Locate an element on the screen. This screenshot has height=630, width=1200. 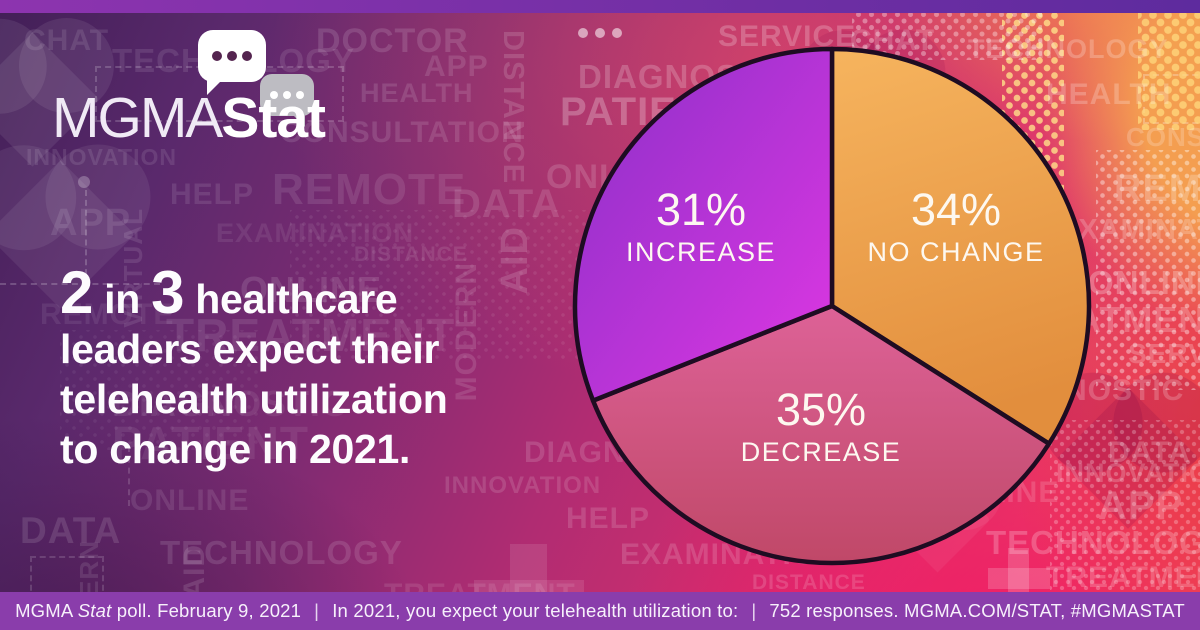
headline-number-3: 3 is located at coordinates (168, 292).